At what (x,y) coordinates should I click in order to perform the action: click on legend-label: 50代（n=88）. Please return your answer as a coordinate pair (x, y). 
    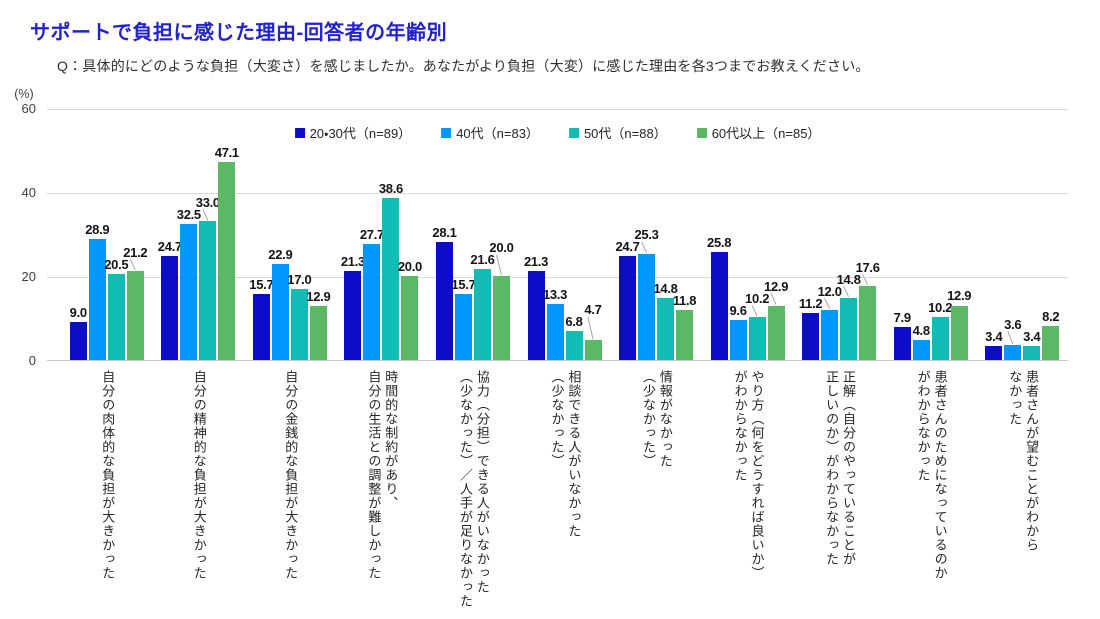
    Looking at the image, I should click on (625, 133).